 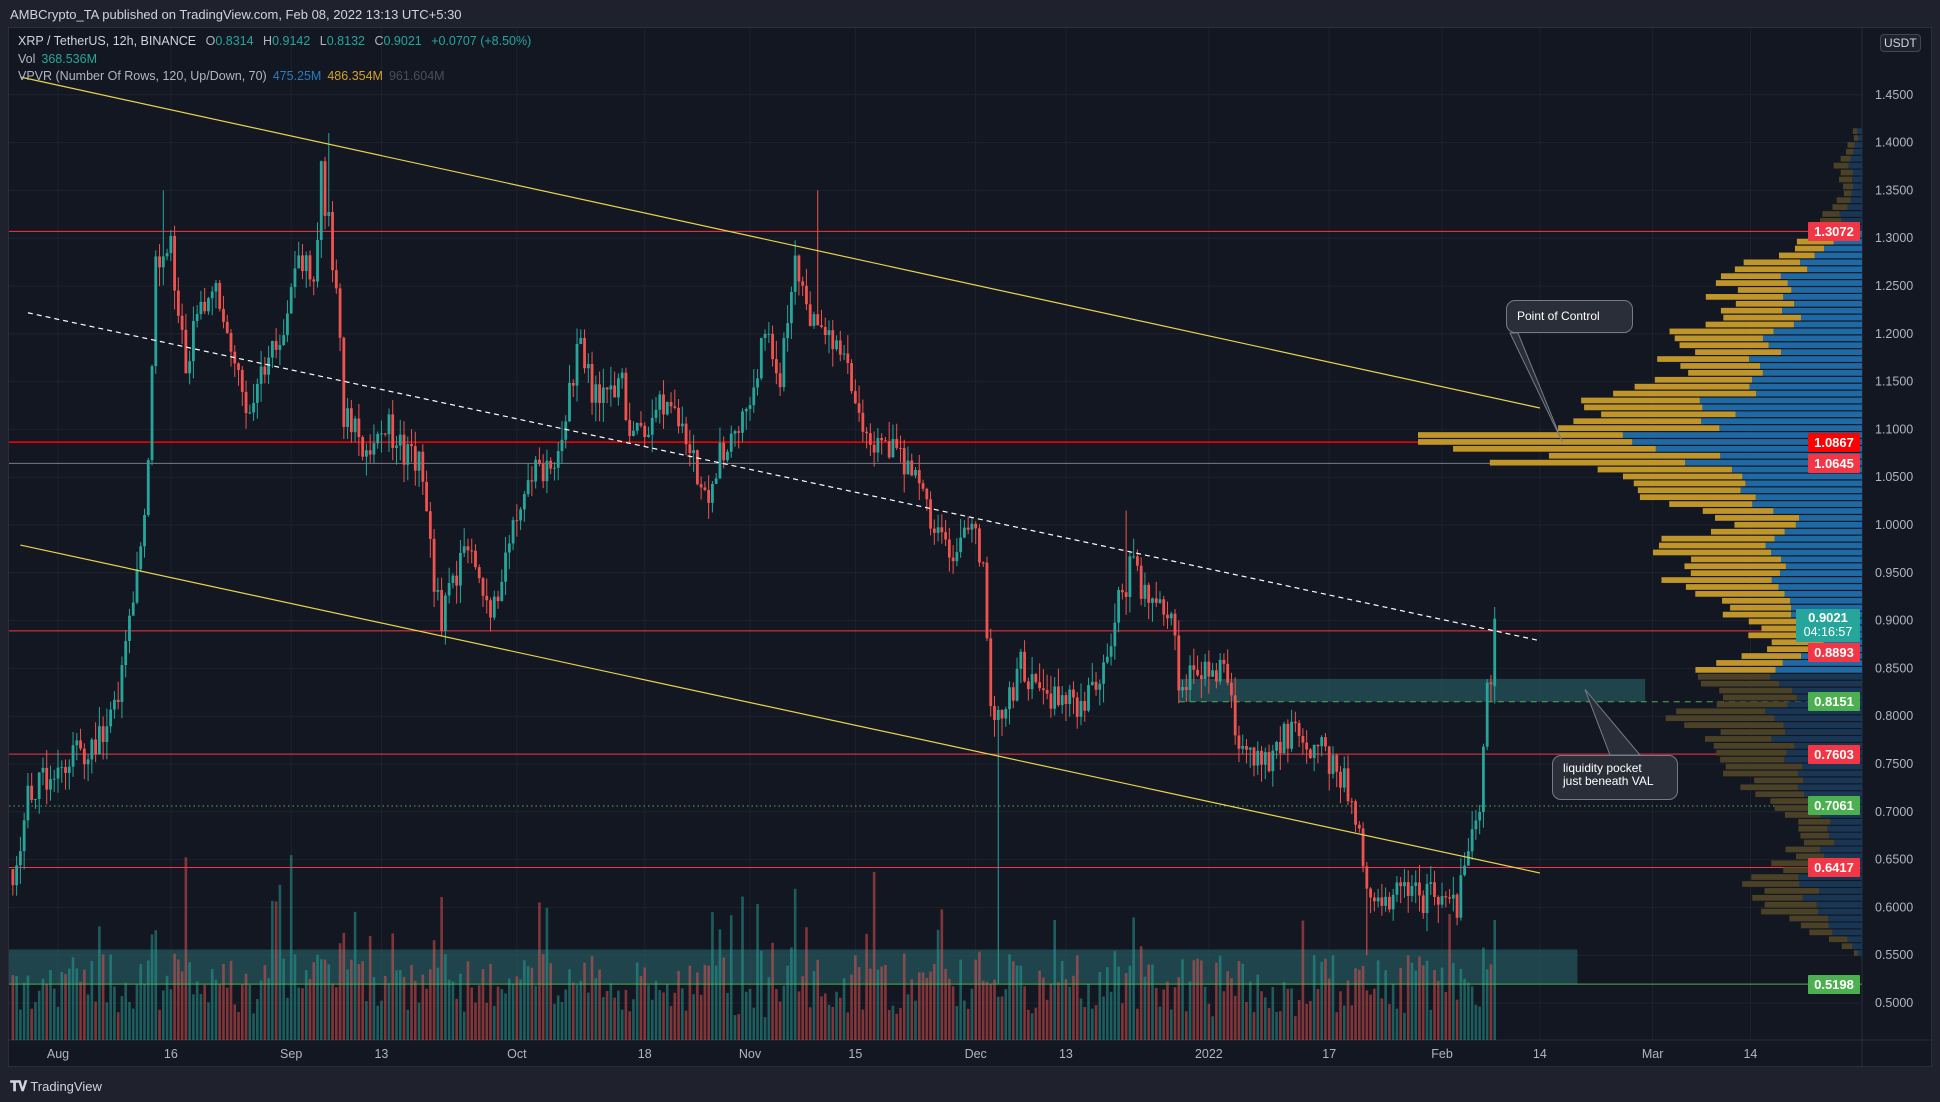 I want to click on currency-button: USDT, so click(x=1900, y=43).